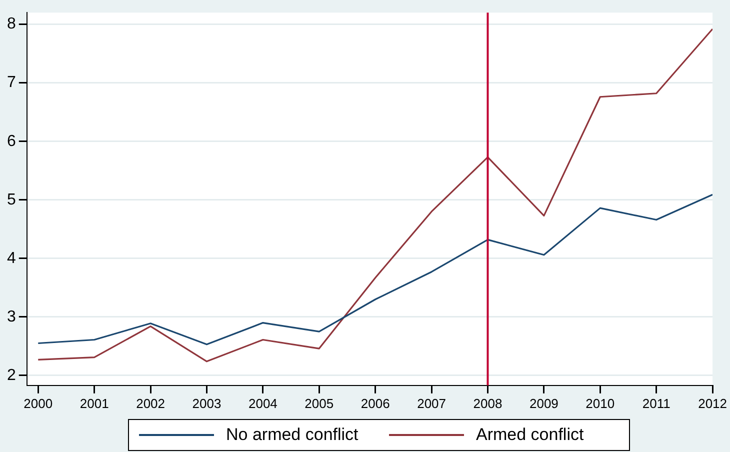  I want to click on x-tick-label: 2006, so click(375, 403).